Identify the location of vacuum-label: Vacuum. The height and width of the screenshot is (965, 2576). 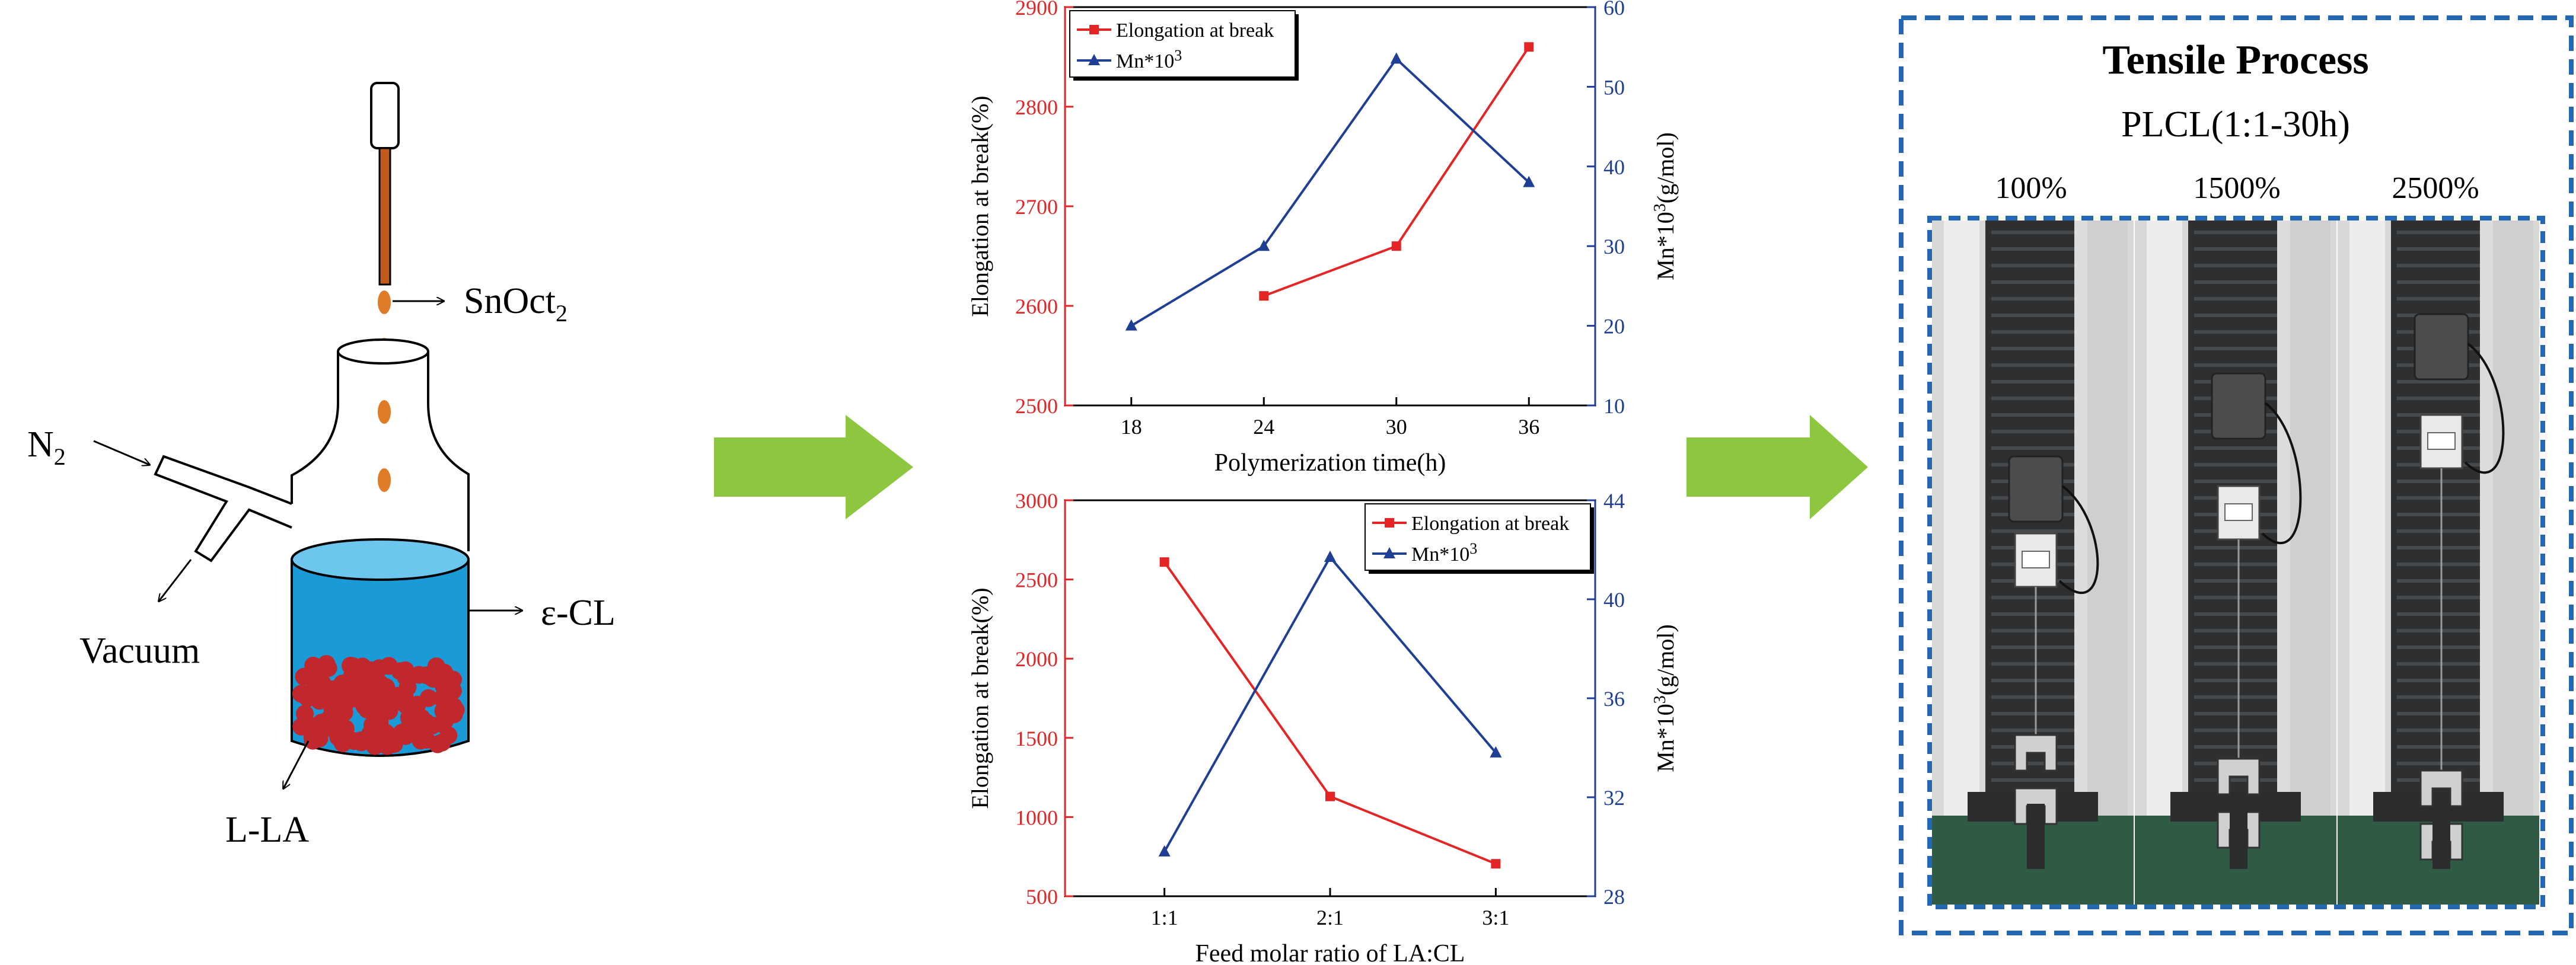
(139, 651).